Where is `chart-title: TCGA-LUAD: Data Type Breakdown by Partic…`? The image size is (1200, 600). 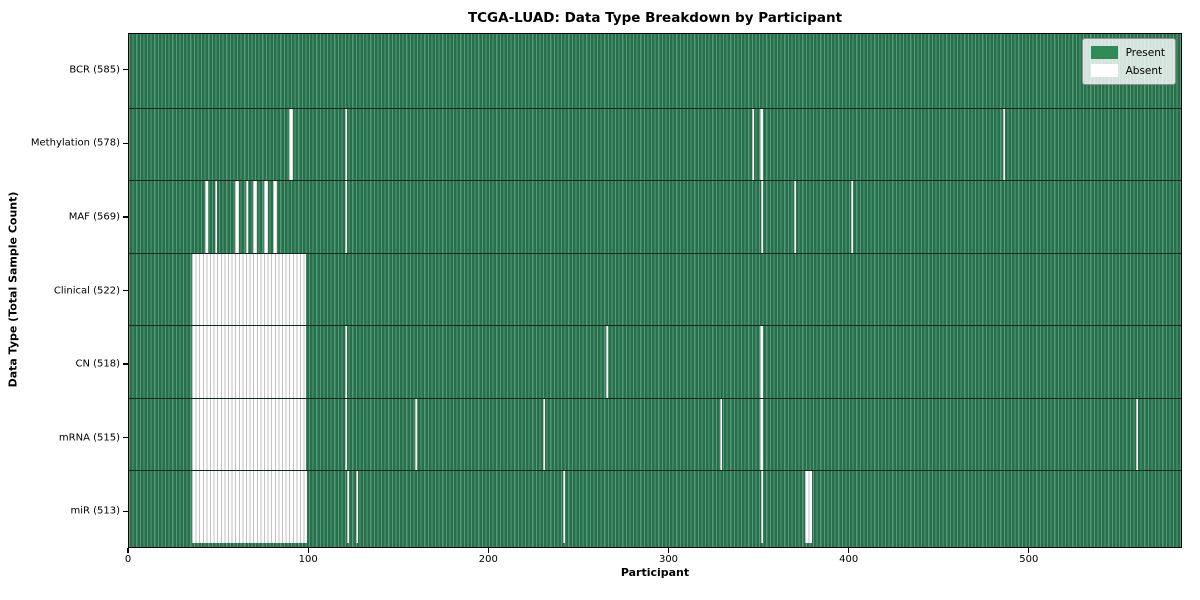
chart-title: TCGA-LUAD: Data Type Breakdown by Partic… is located at coordinates (655, 18).